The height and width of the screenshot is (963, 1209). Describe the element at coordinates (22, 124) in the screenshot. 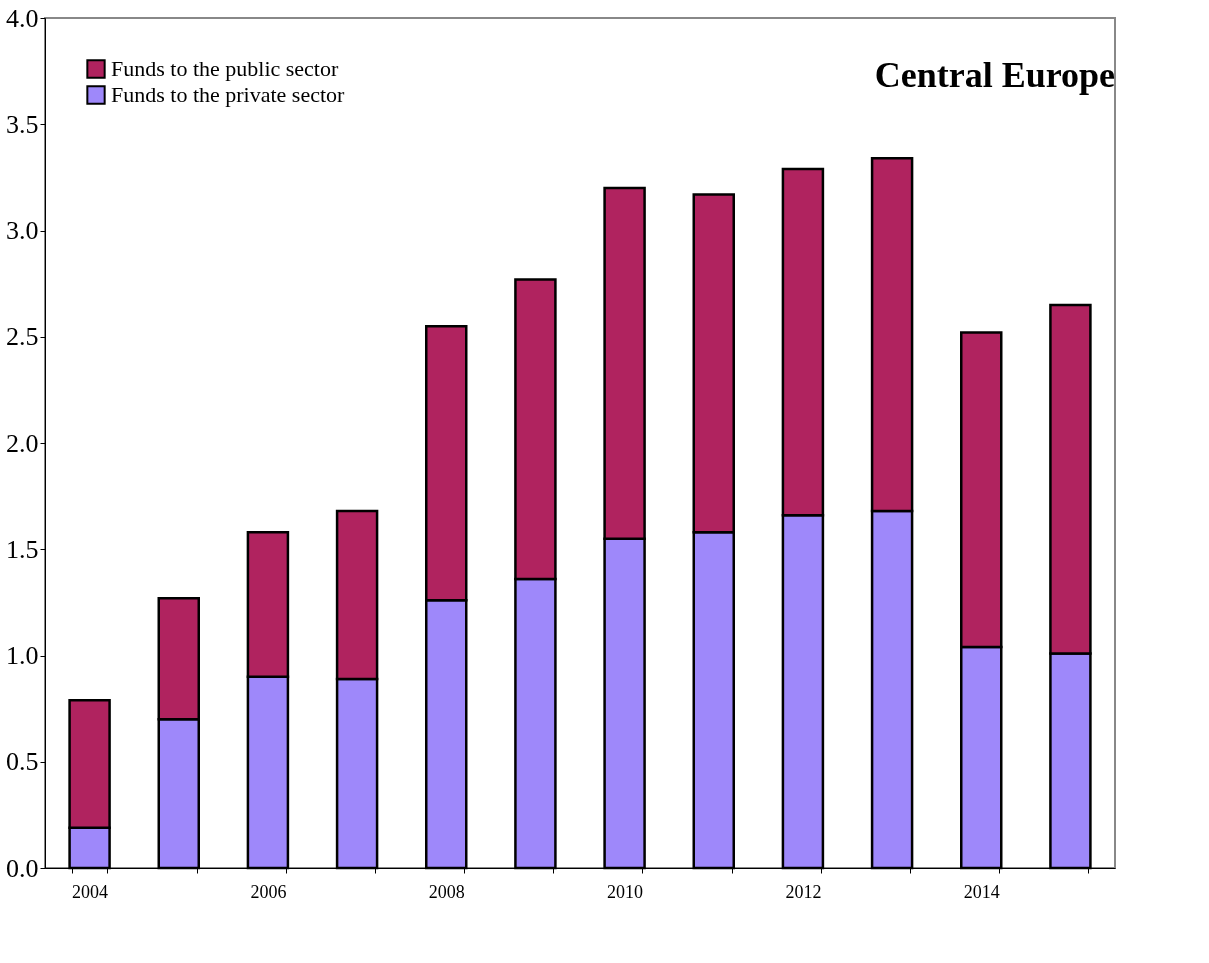

I see `y-tick-label: 3.5` at that location.